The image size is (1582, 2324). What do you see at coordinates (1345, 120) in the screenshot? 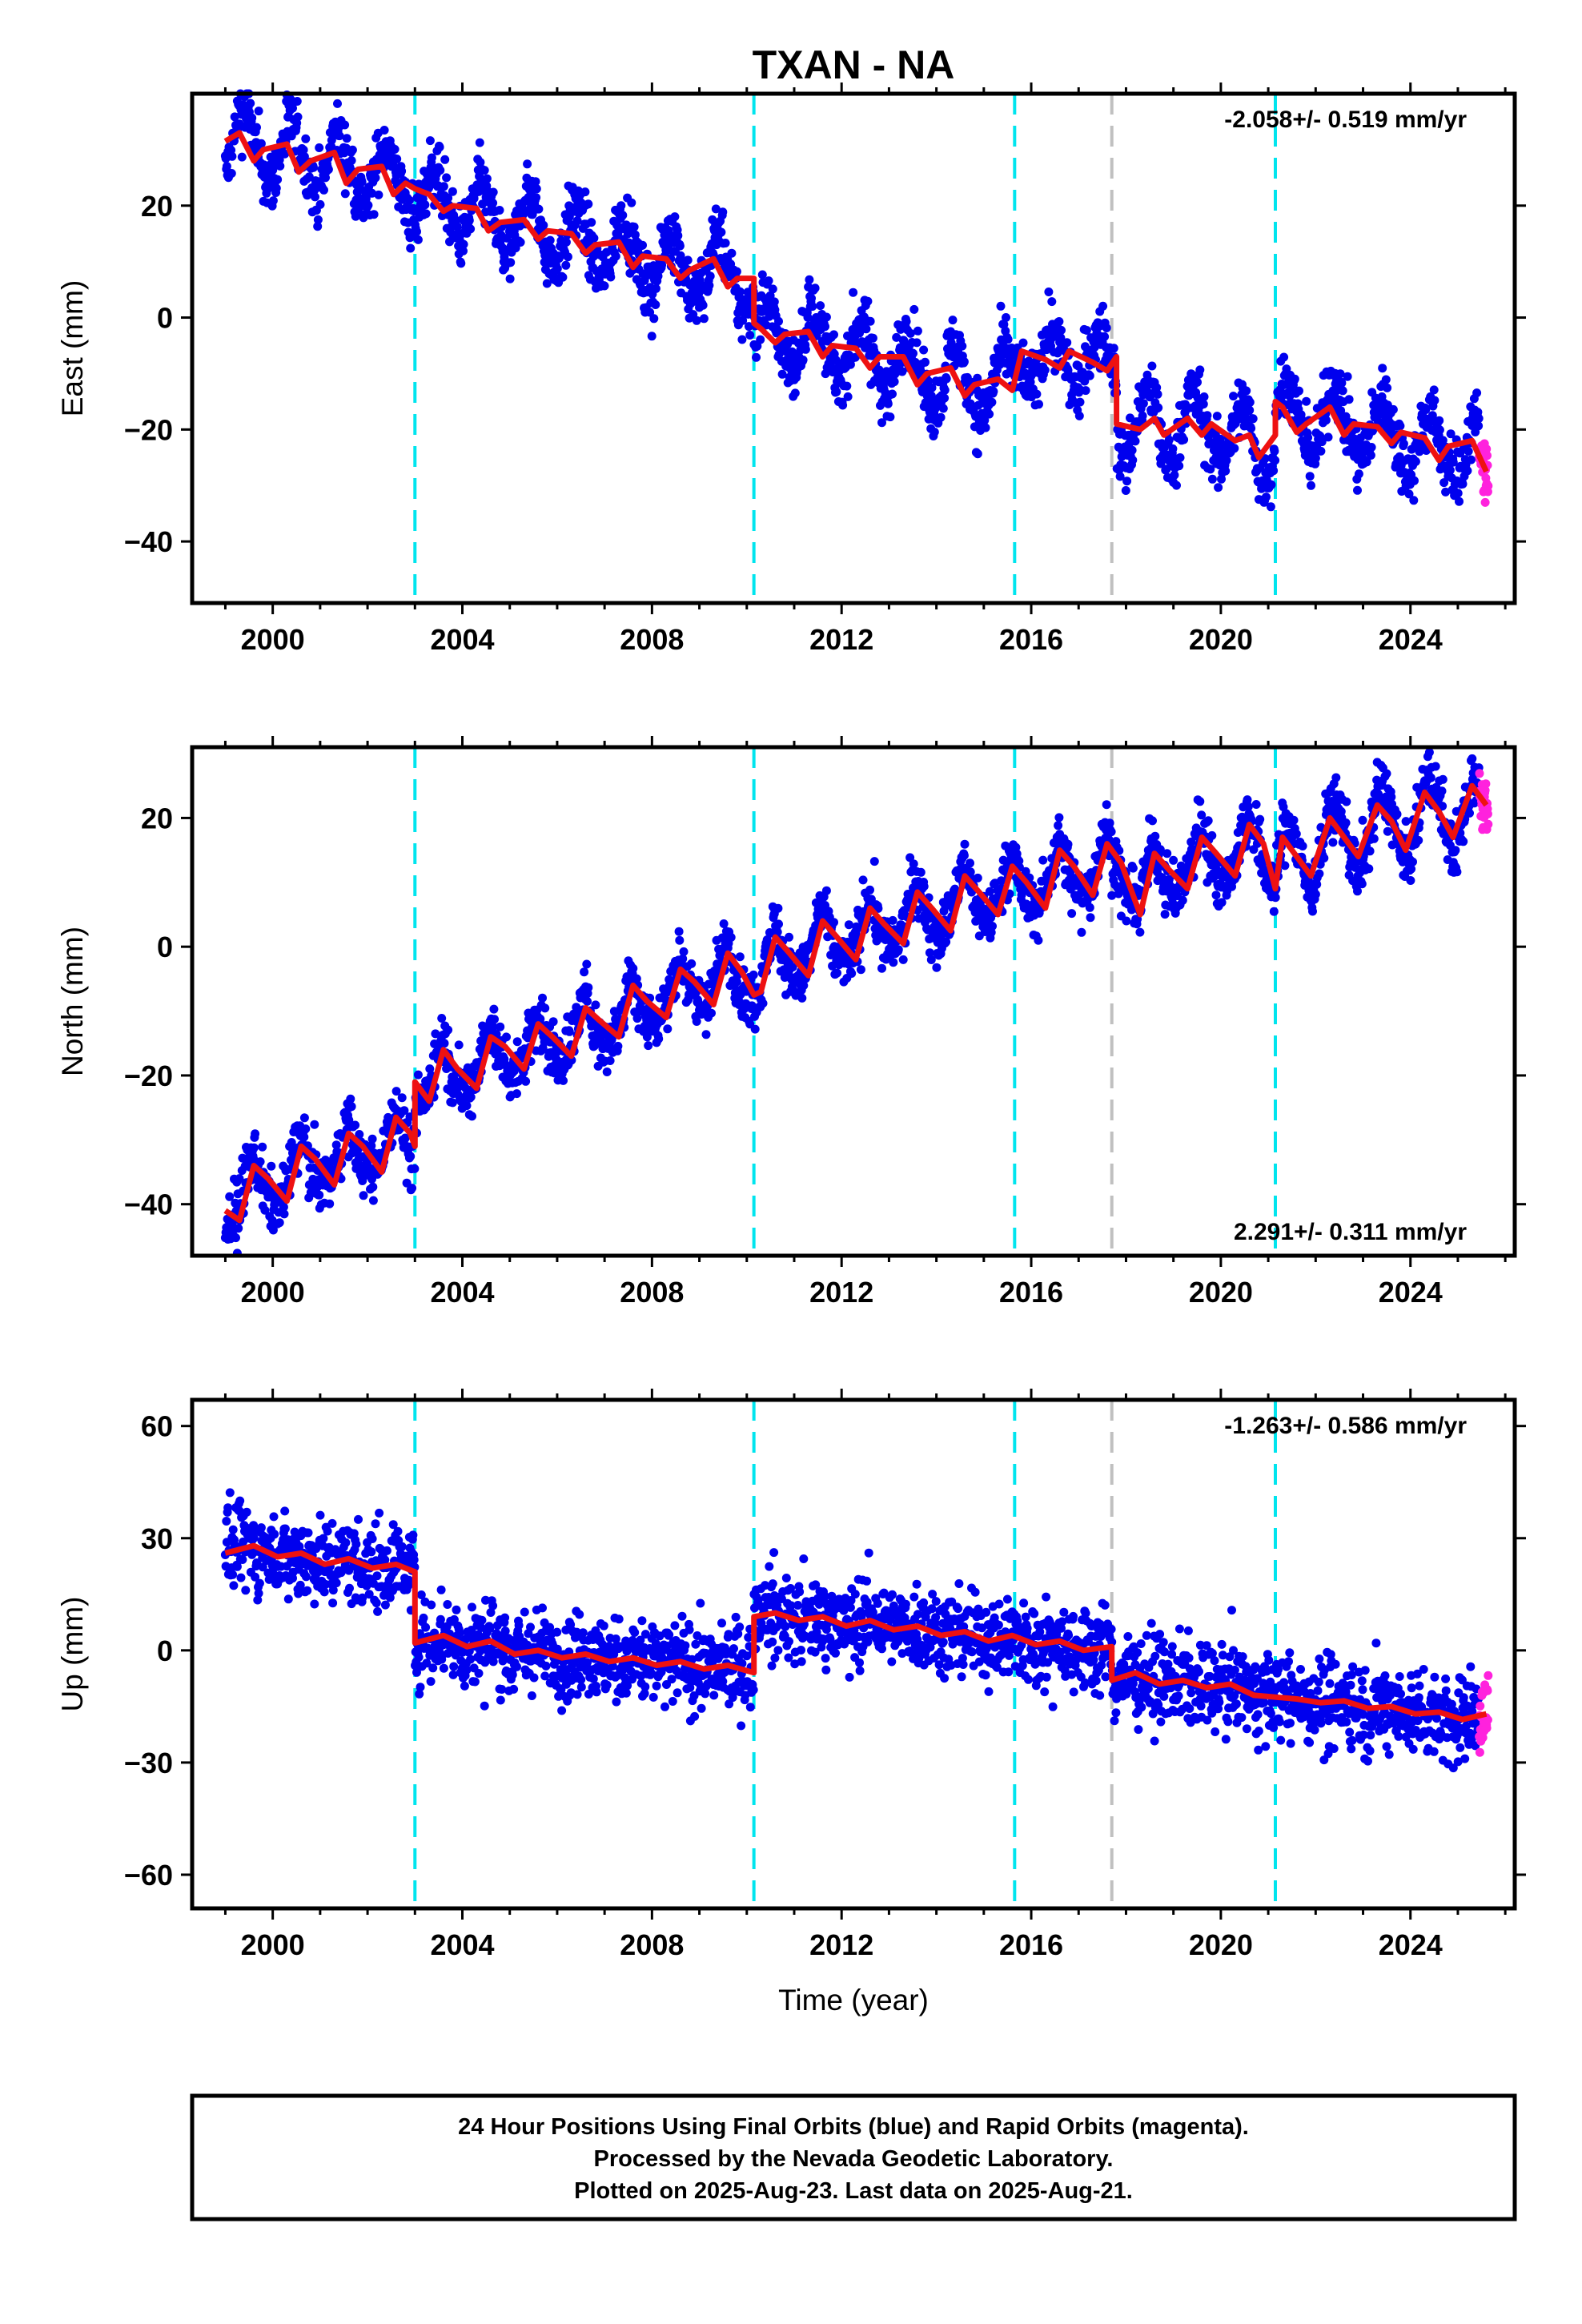
I see `velocity-label: -2.058+/- 0.519 mm/yr` at bounding box center [1345, 120].